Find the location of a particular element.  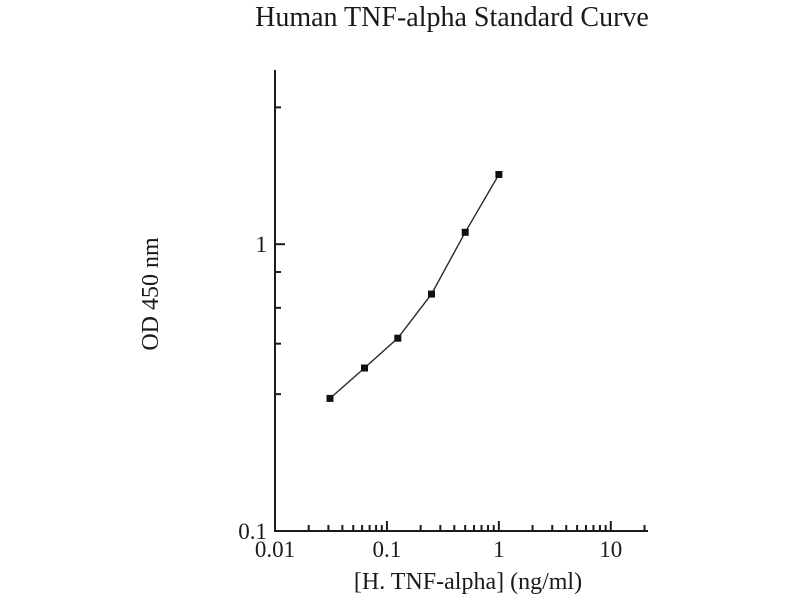

y-tick-label: 0.1 is located at coordinates (252, 531).